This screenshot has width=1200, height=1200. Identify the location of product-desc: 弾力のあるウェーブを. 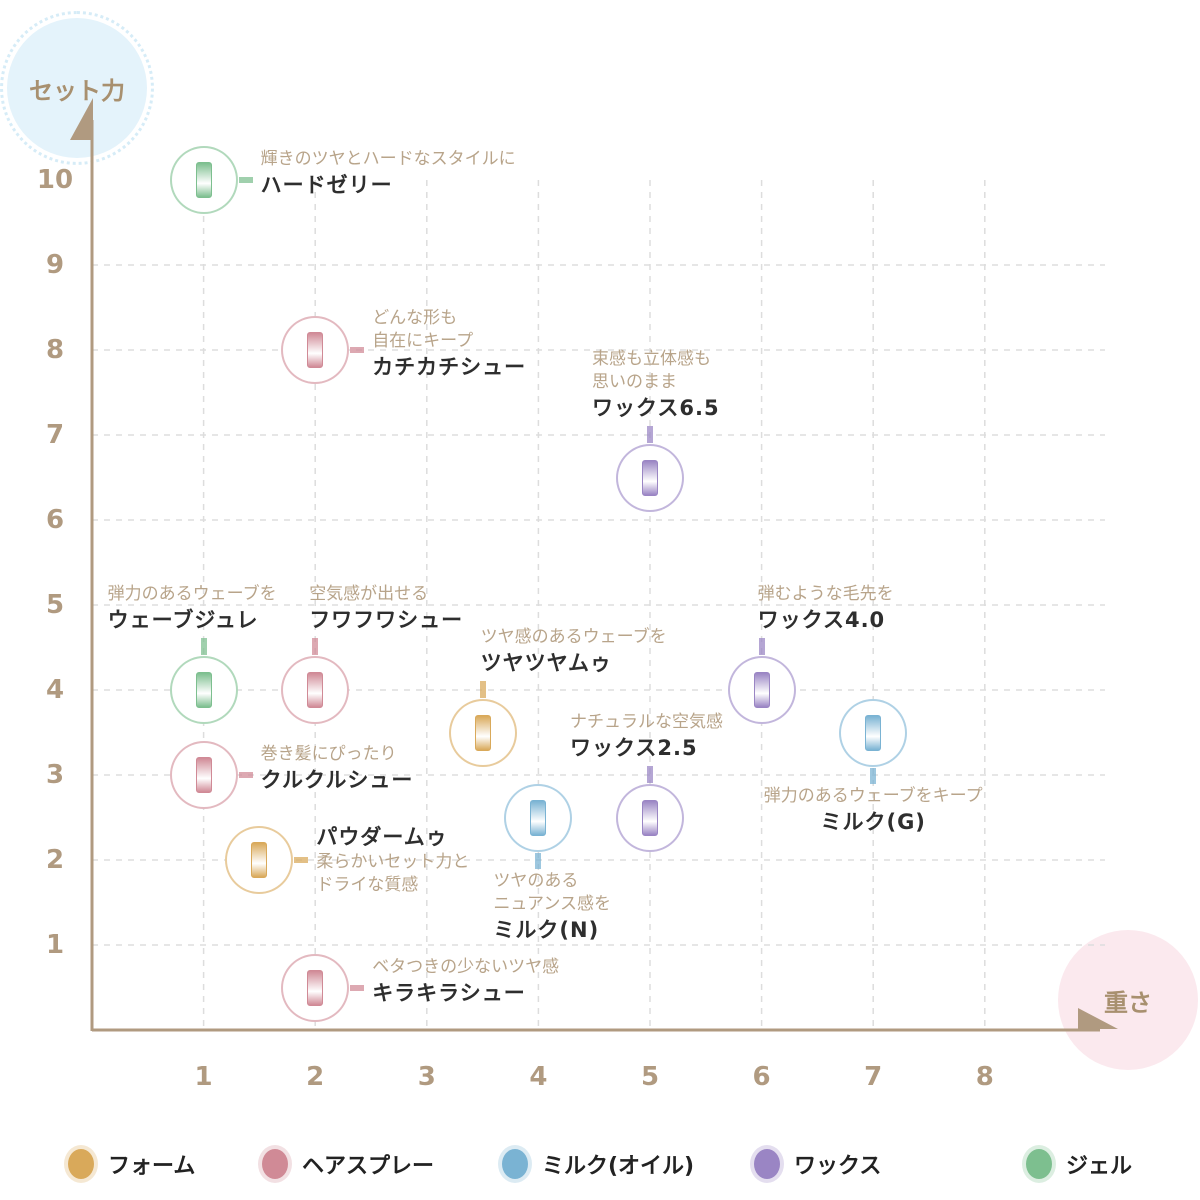
(192, 594).